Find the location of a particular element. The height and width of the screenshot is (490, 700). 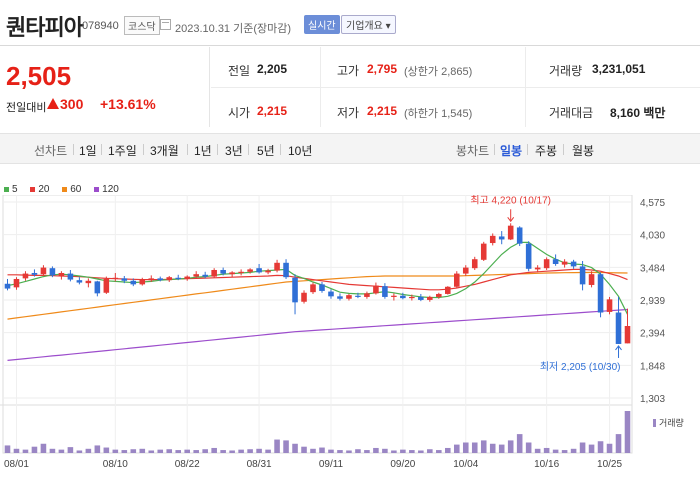

ma5-line is located at coordinates (318, 278).